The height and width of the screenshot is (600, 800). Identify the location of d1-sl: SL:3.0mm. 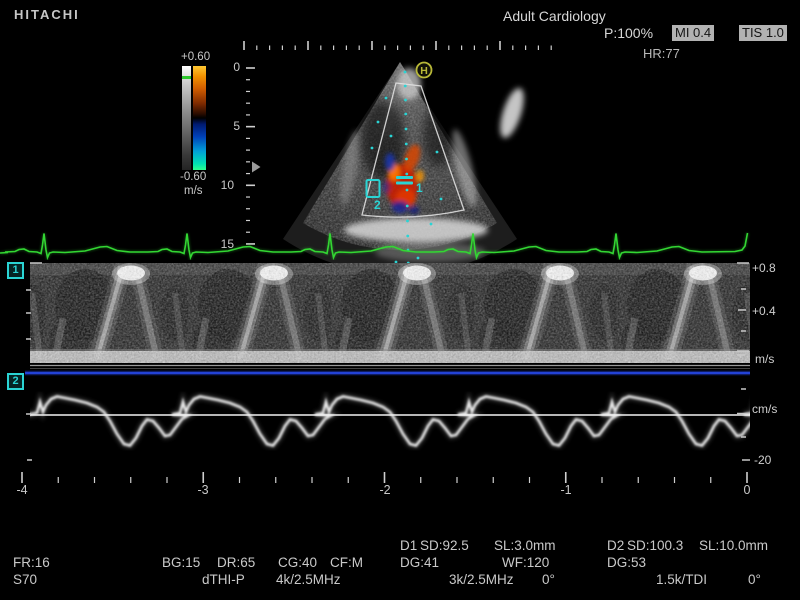
(525, 545).